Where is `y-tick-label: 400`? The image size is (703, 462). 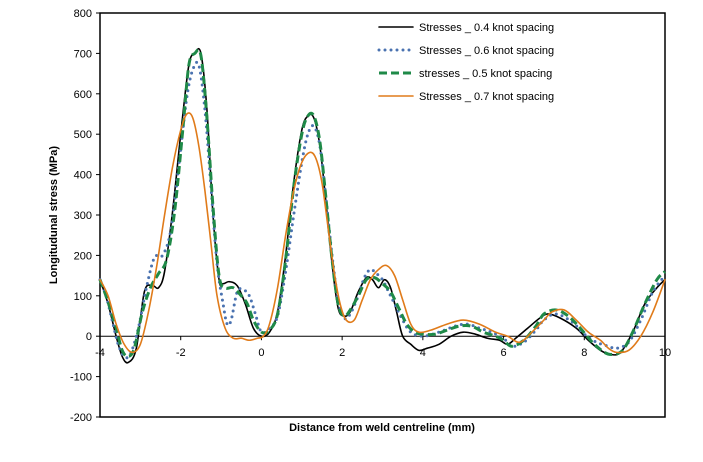
y-tick-label: 400 is located at coordinates (83, 176).